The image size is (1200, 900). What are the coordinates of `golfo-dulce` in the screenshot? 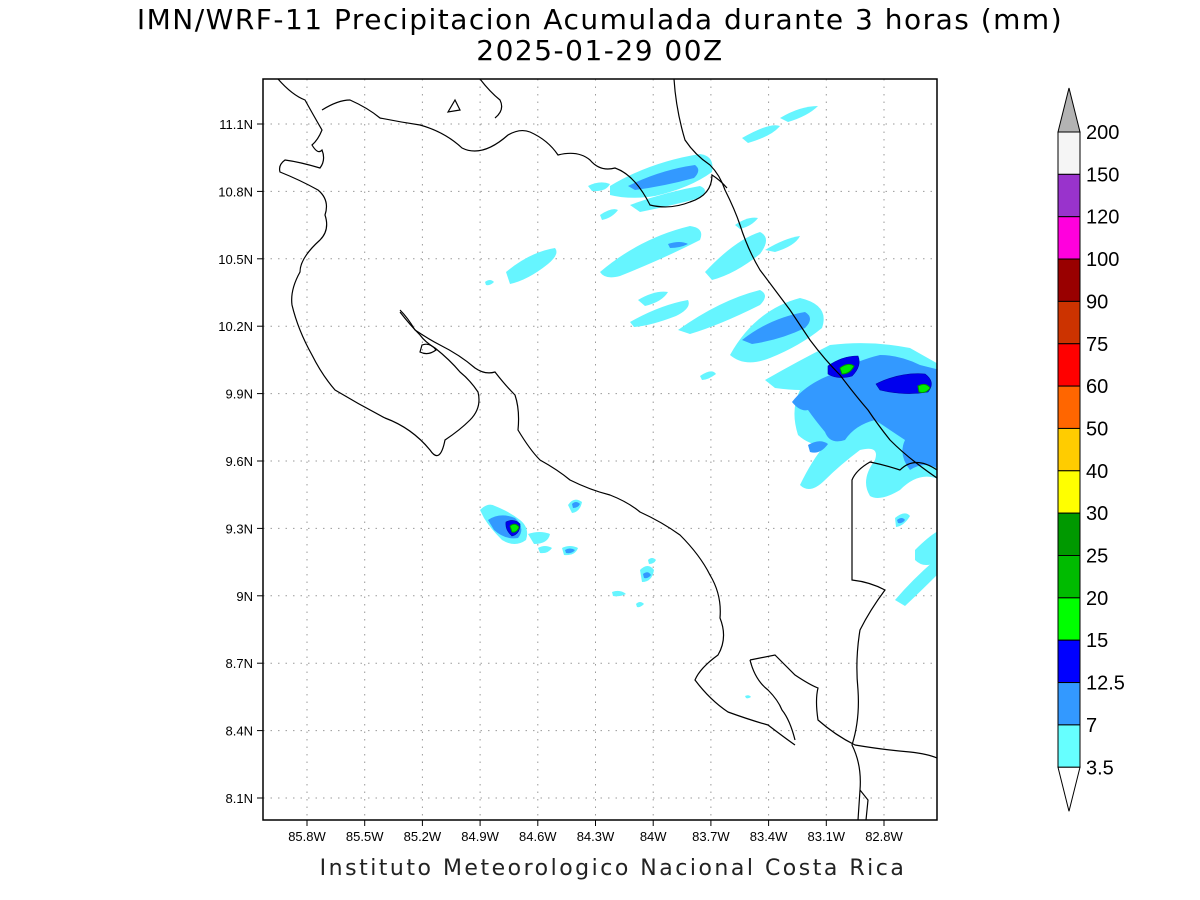 It's located at (772, 700).